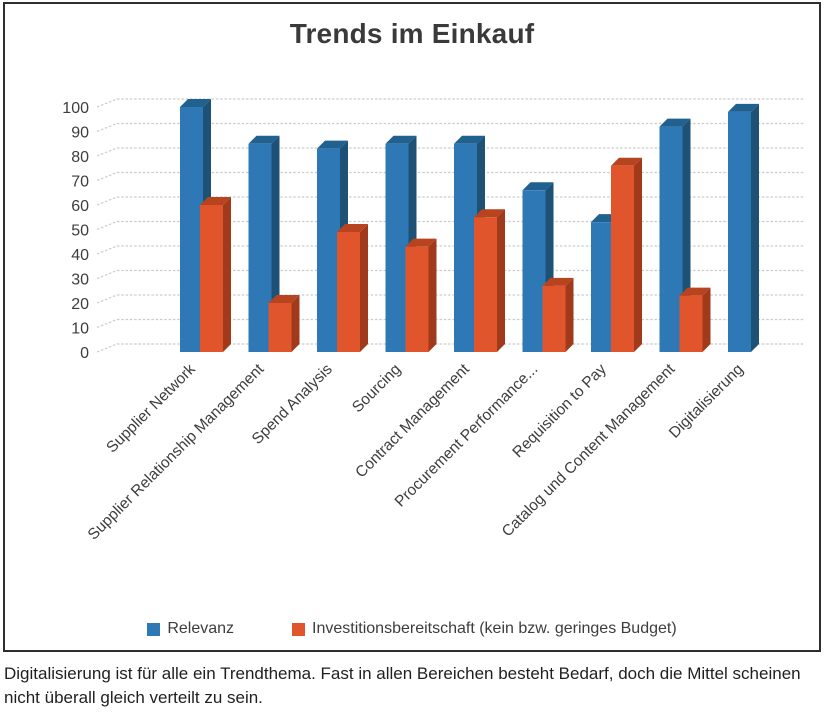 Image resolution: width=829 pixels, height=724 pixels. I want to click on chart-title: Trends im Einkauf, so click(412, 33).